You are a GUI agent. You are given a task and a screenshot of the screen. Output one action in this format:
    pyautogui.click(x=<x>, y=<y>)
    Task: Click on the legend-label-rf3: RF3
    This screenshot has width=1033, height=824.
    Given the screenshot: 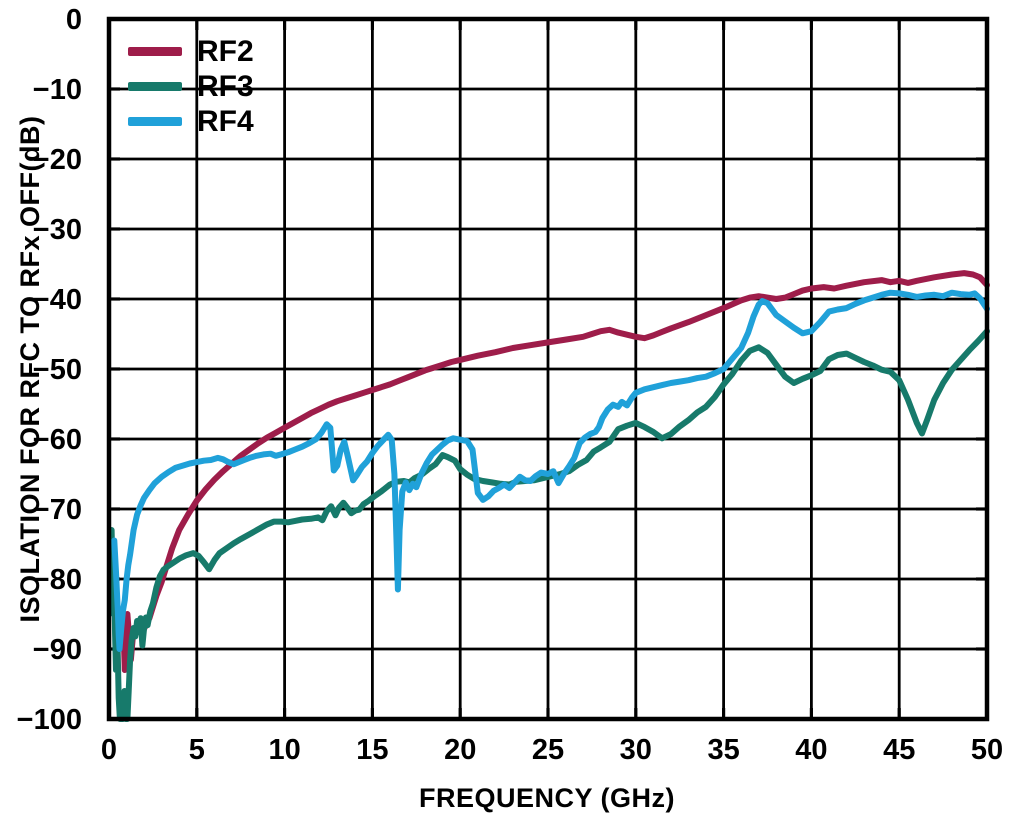 What is the action you would take?
    pyautogui.click(x=225, y=86)
    